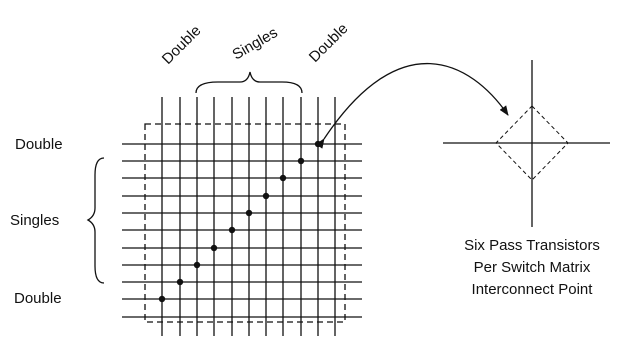 The image size is (627, 341). What do you see at coordinates (182, 45) in the screenshot?
I see `top-left-double-label: Double` at bounding box center [182, 45].